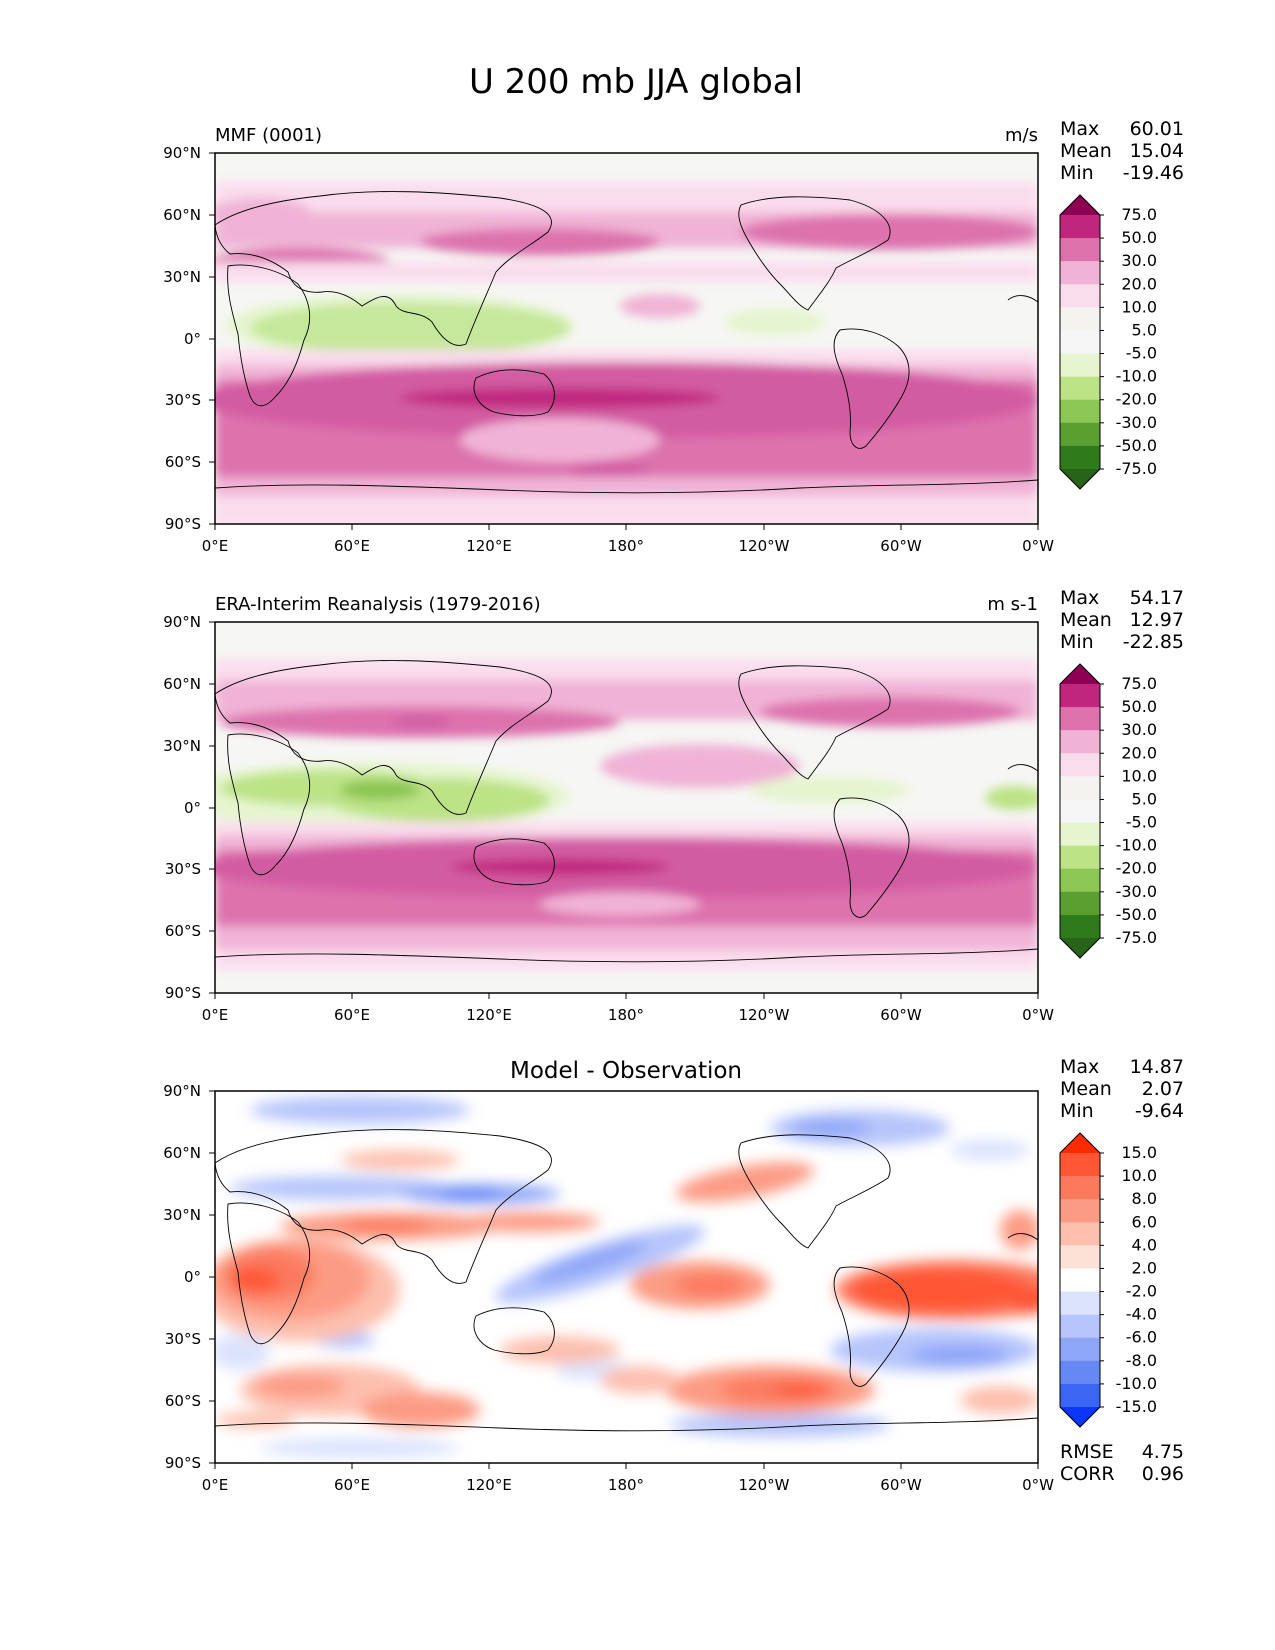  What do you see at coordinates (626, 1280) in the screenshot?
I see `panel-diff-coastlines` at bounding box center [626, 1280].